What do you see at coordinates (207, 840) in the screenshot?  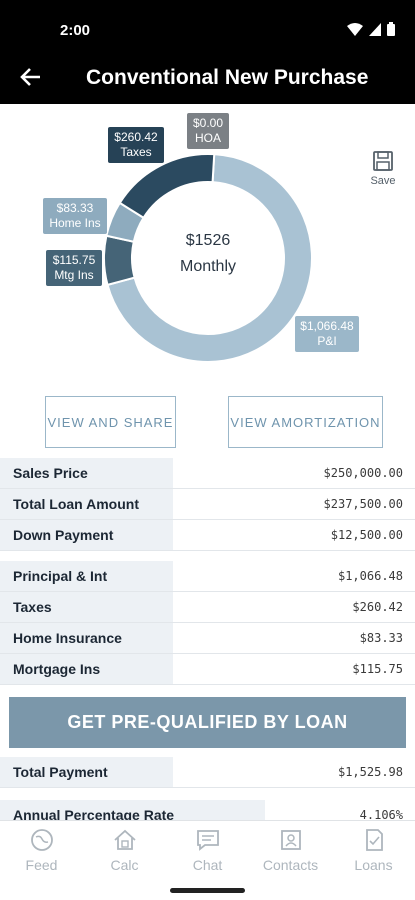 I see `chat-icon` at bounding box center [207, 840].